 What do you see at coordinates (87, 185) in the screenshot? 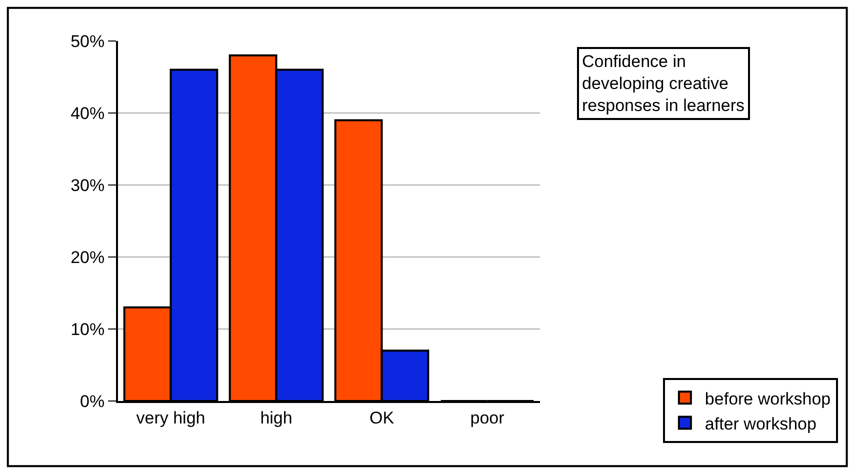
I see `y-tick-label: 30%` at bounding box center [87, 185].